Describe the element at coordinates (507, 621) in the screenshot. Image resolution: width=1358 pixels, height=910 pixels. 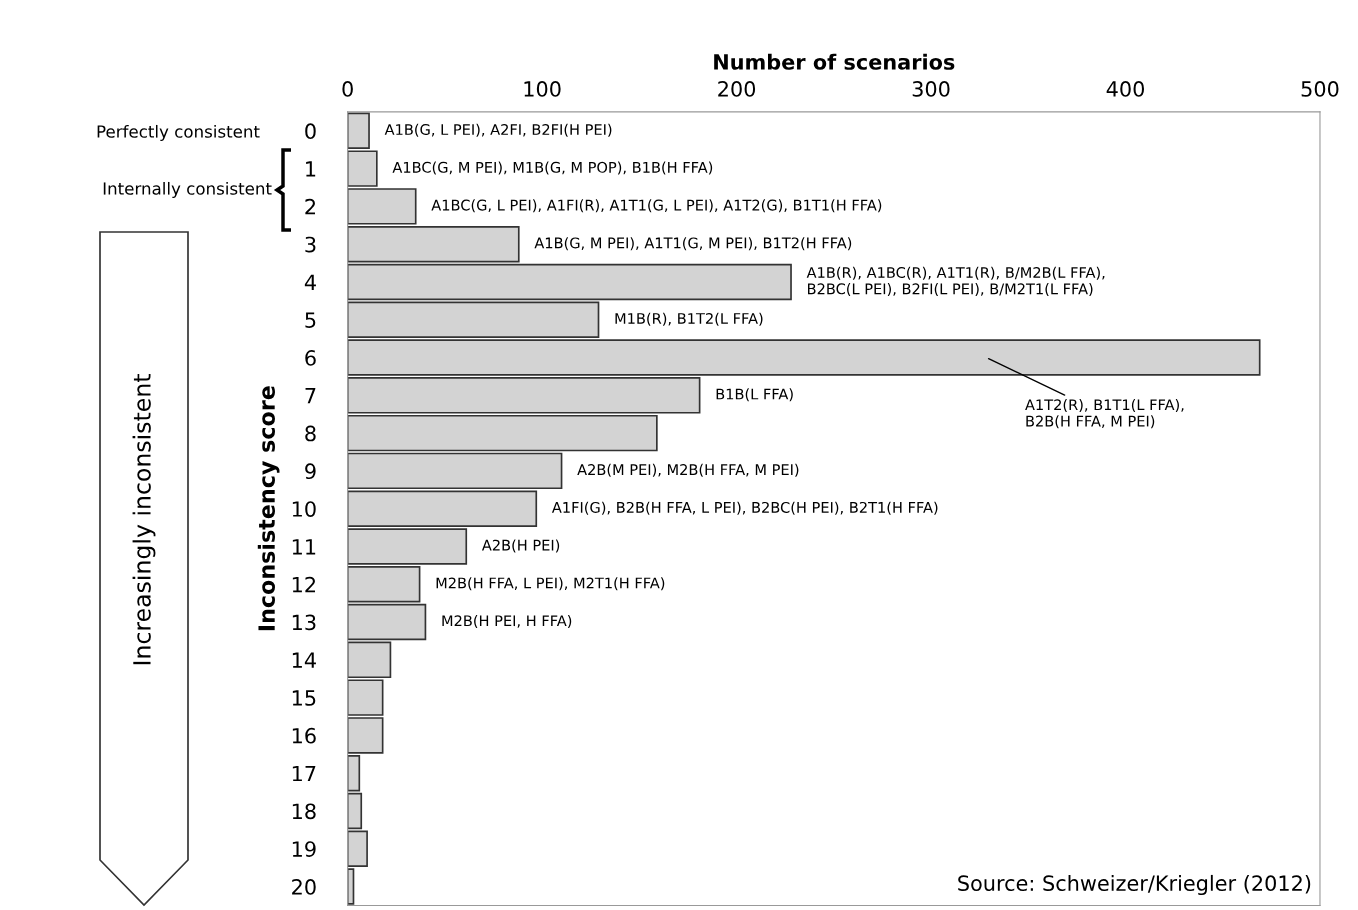
I see `data-label: M2B(H PEI, H FFA)` at that location.